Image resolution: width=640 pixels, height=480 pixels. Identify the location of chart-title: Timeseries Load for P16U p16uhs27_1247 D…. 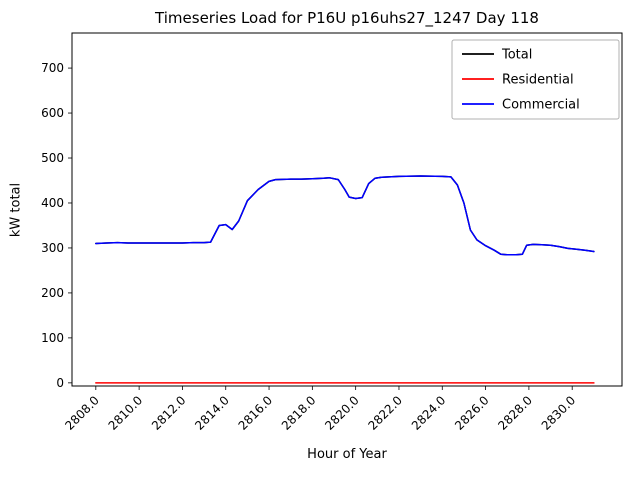
(347, 18).